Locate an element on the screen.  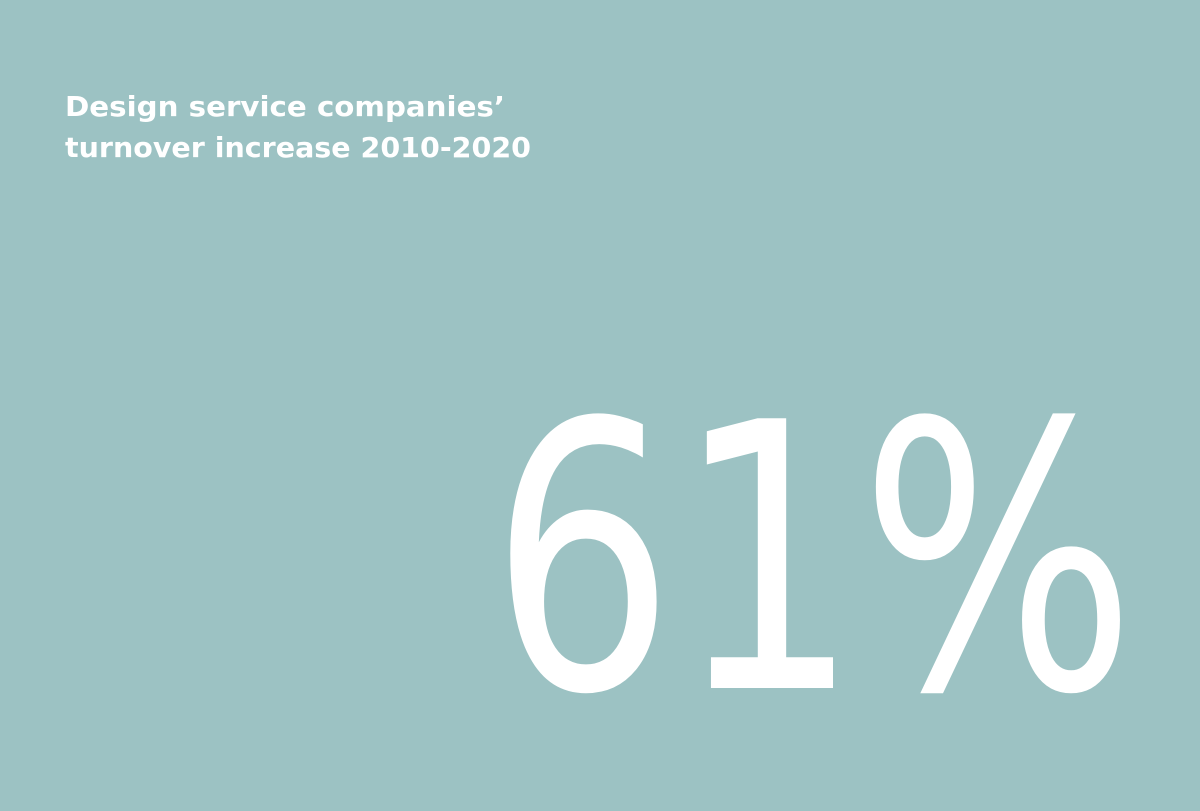
title-line: Design service companies’ is located at coordinates (285, 106).